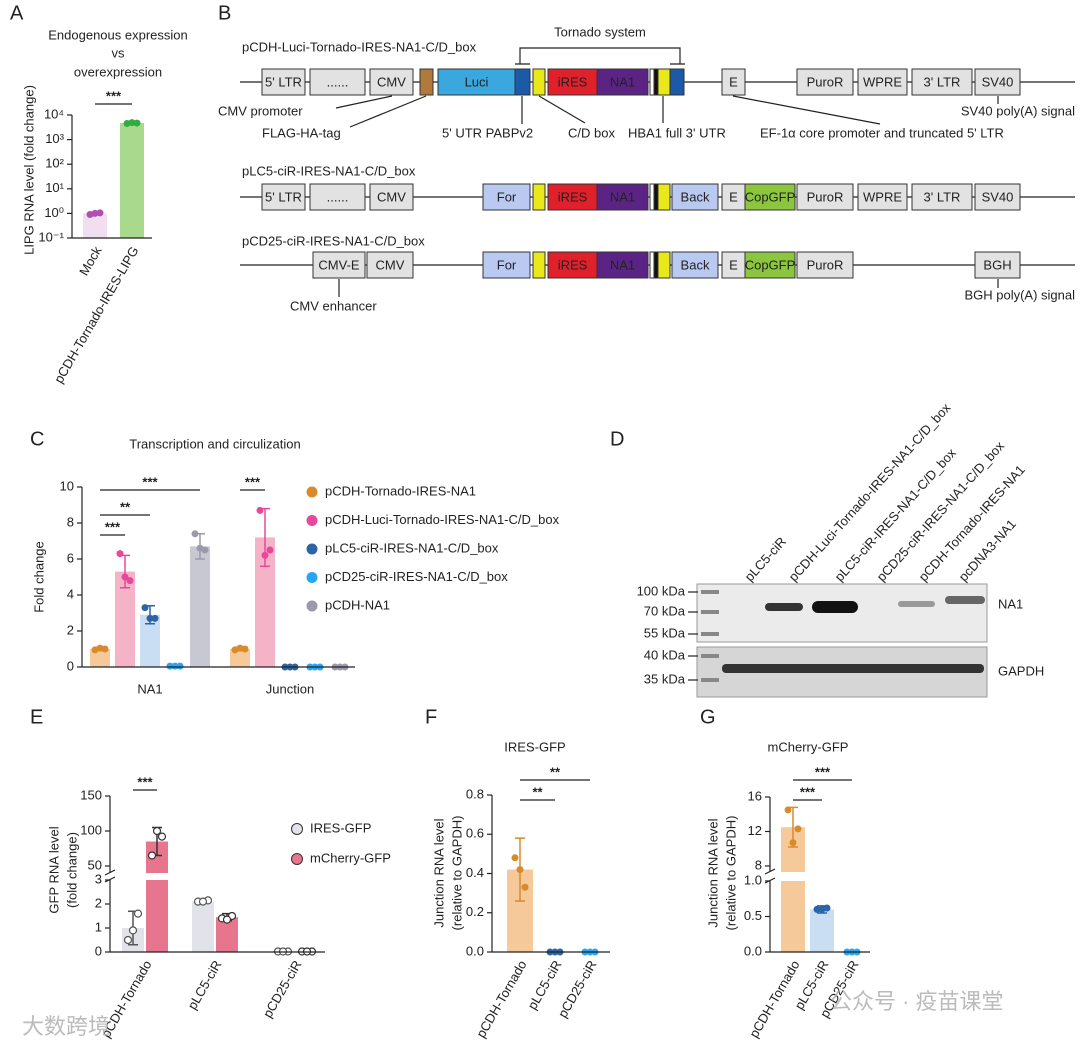 The width and height of the screenshot is (1080, 1047). I want to click on y-tick-label: 10⁴, so click(54, 113).